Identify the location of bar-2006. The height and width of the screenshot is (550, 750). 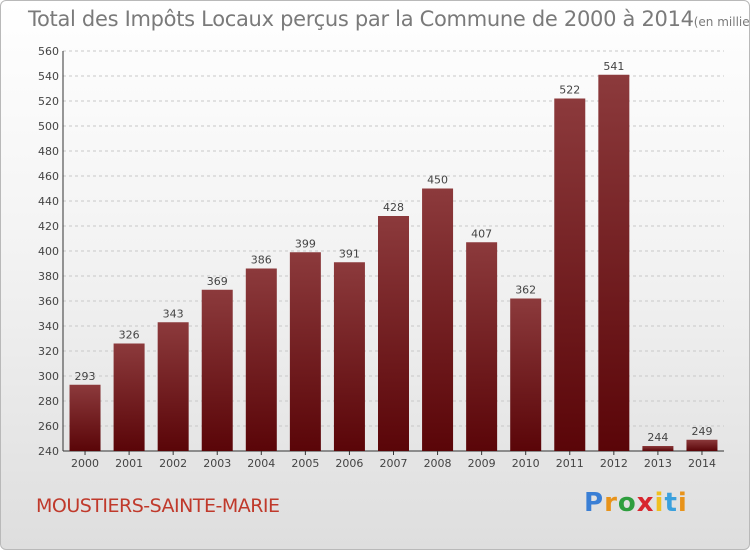
(349, 356).